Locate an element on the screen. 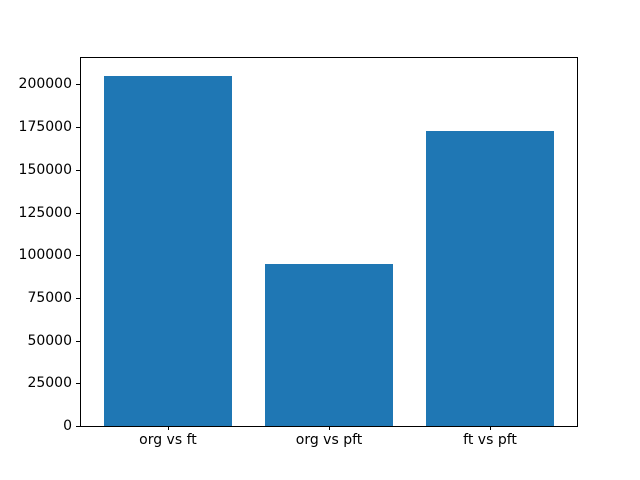 Image resolution: width=640 pixels, height=480 pixels. bar-org-vs-pft is located at coordinates (329, 344).